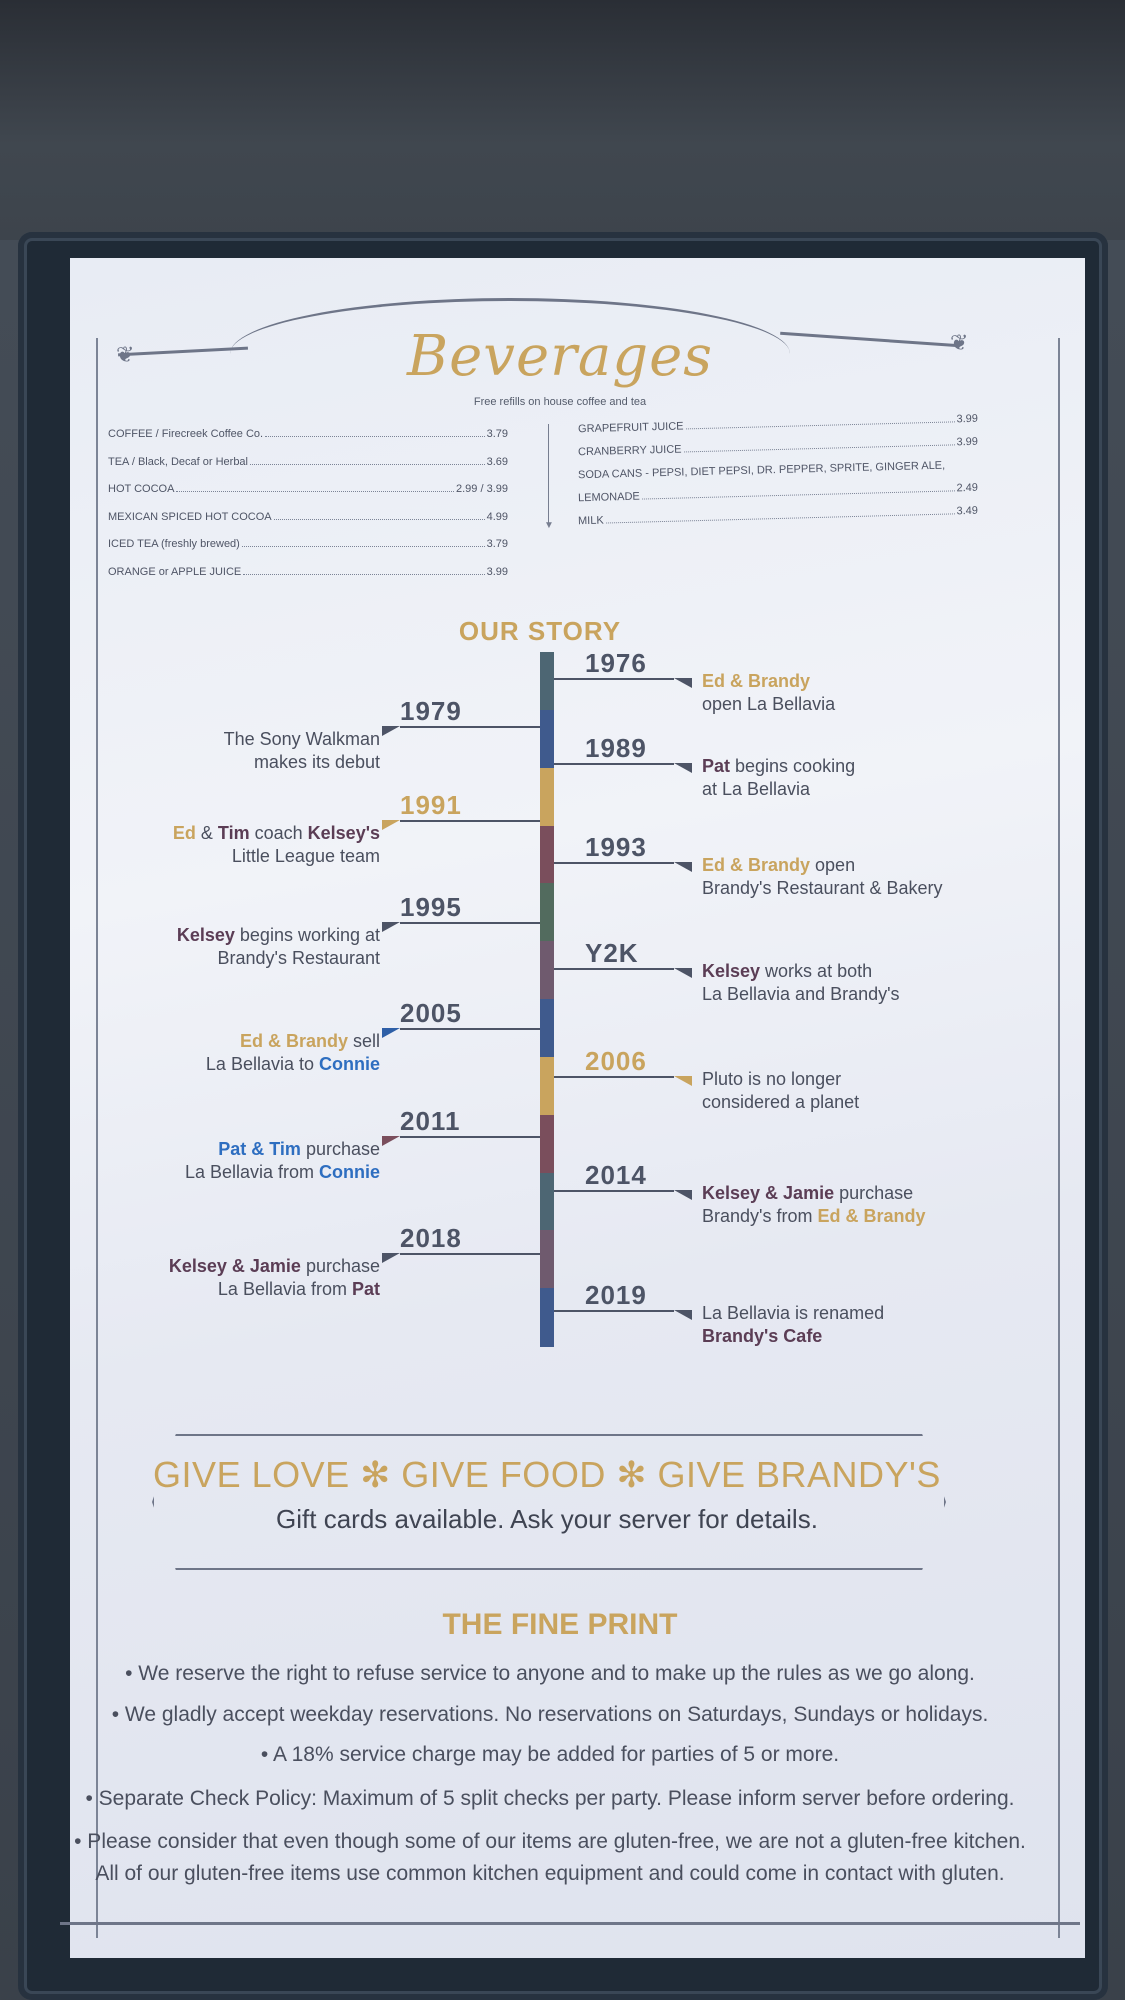  I want to click on timeline-year: 1993, so click(616, 847).